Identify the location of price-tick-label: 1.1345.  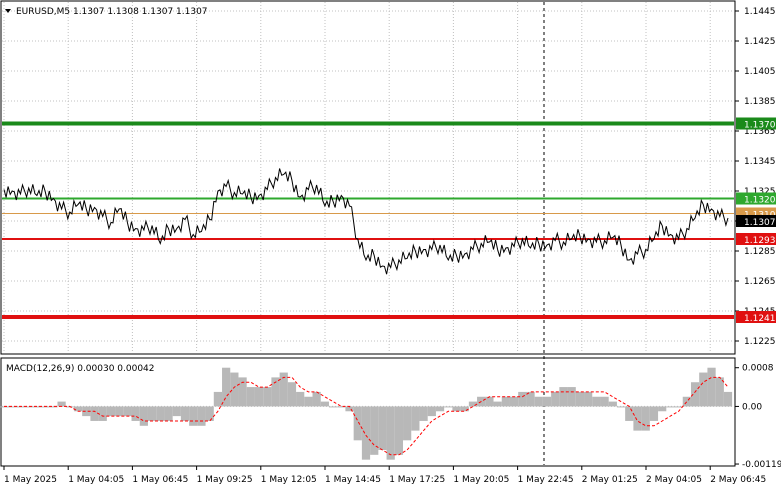
(760, 162).